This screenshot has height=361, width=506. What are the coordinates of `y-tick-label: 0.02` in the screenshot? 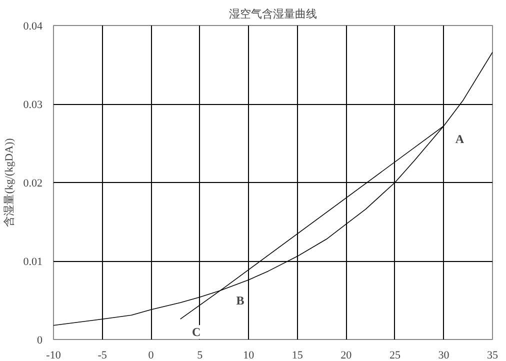 It's located at (32, 184).